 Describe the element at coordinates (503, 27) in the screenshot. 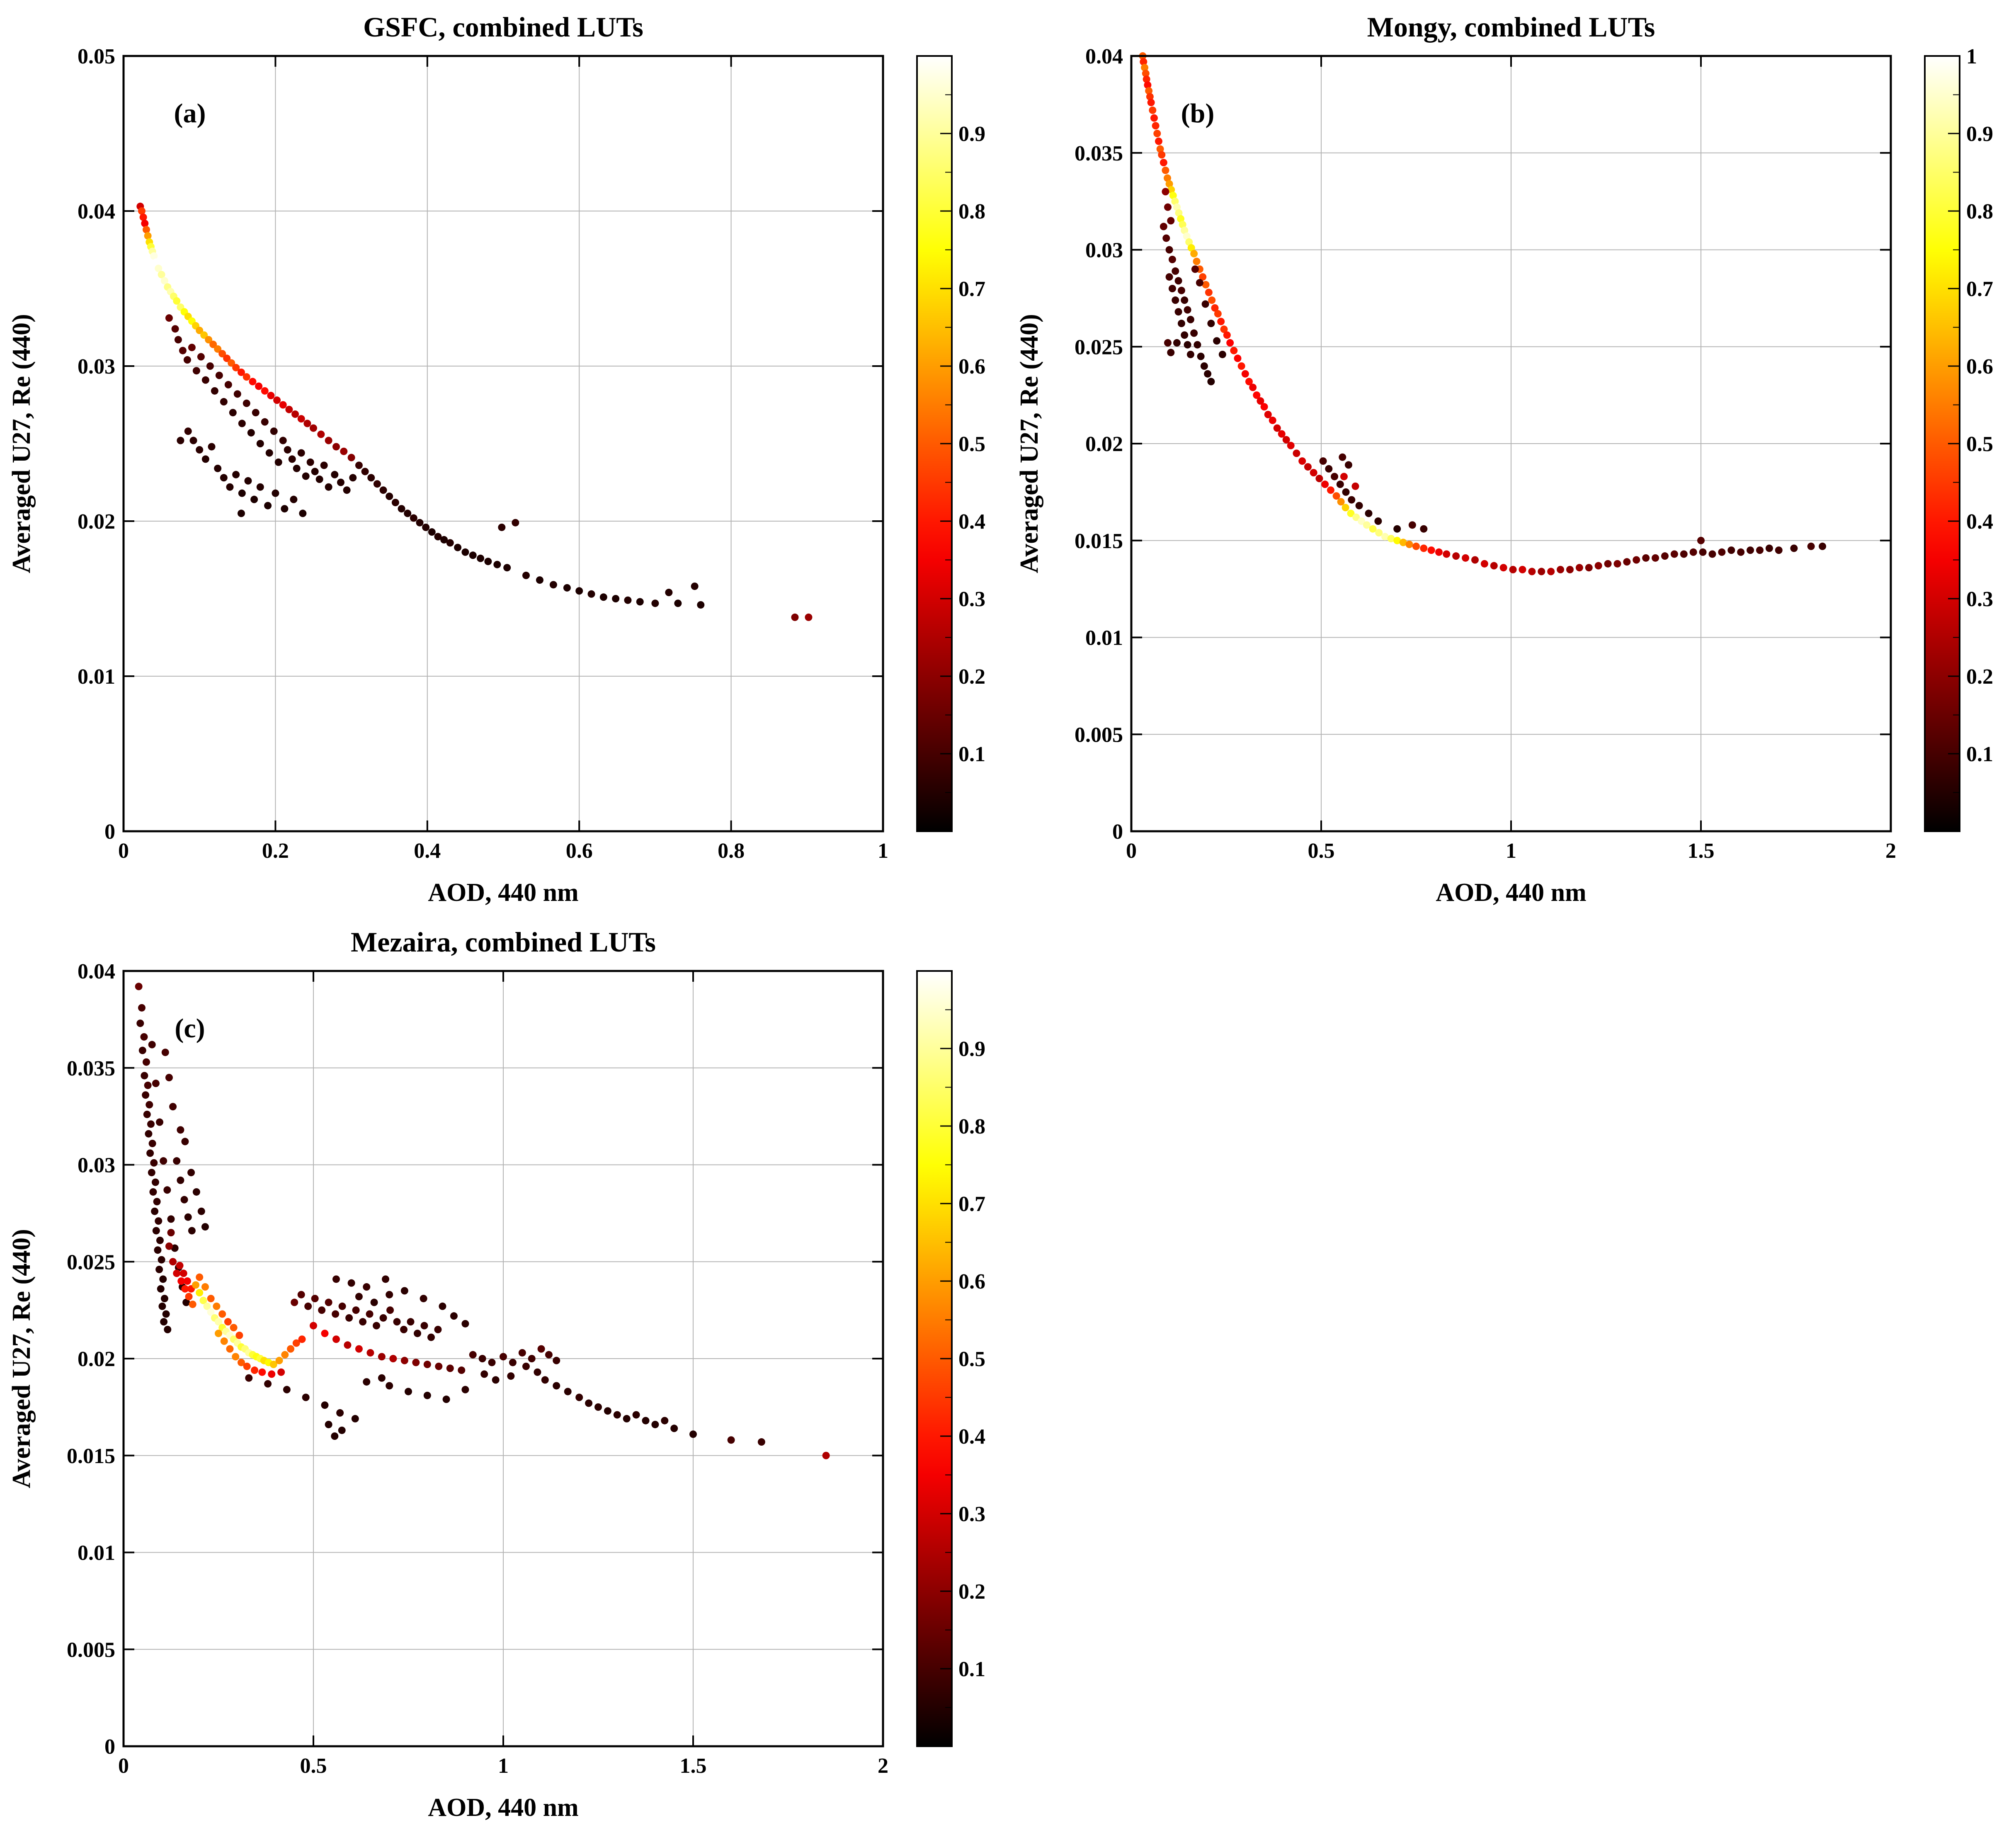

I see `chart-title: GSFC, combined LUTs` at that location.